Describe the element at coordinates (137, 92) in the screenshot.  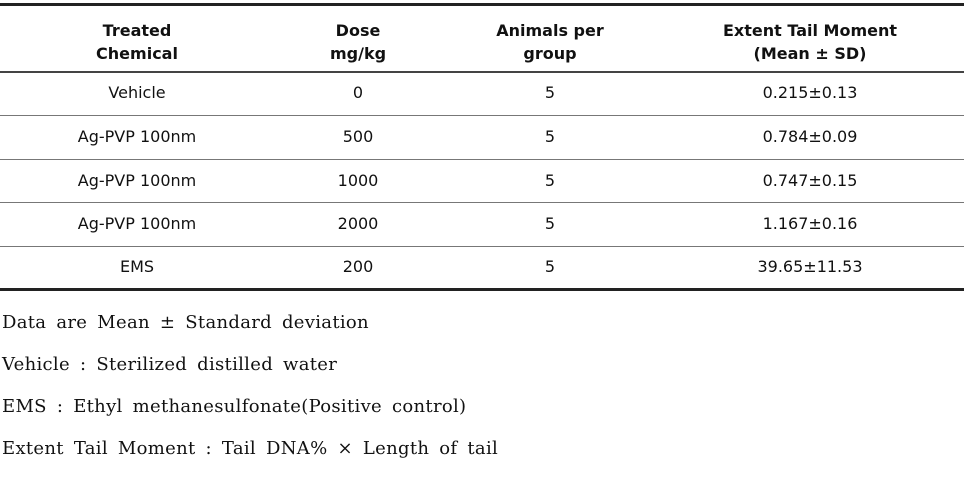
I see `table-cell: Vehicle` at that location.